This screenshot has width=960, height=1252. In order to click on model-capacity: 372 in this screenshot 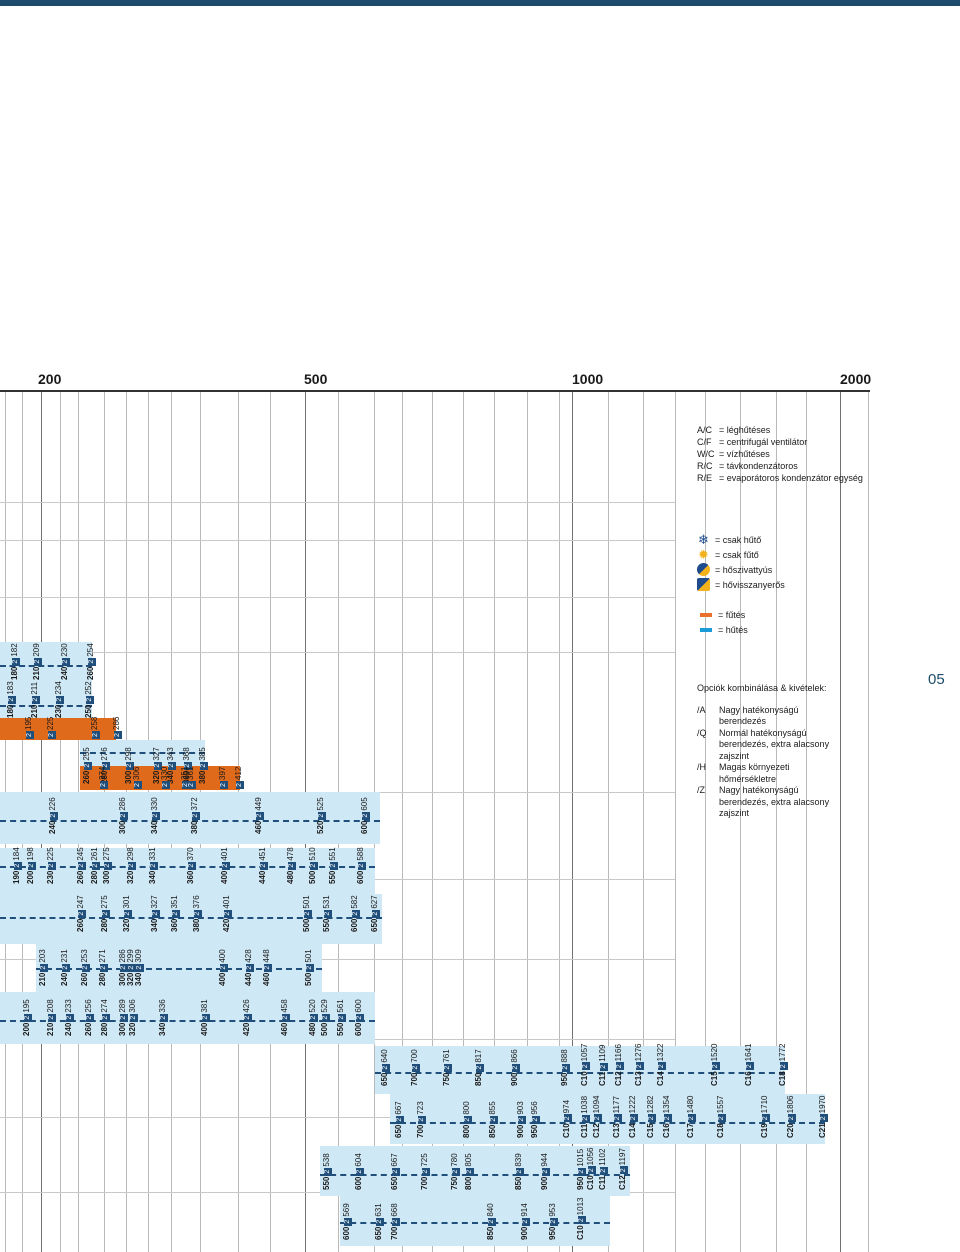, I will do `click(194, 804)`.